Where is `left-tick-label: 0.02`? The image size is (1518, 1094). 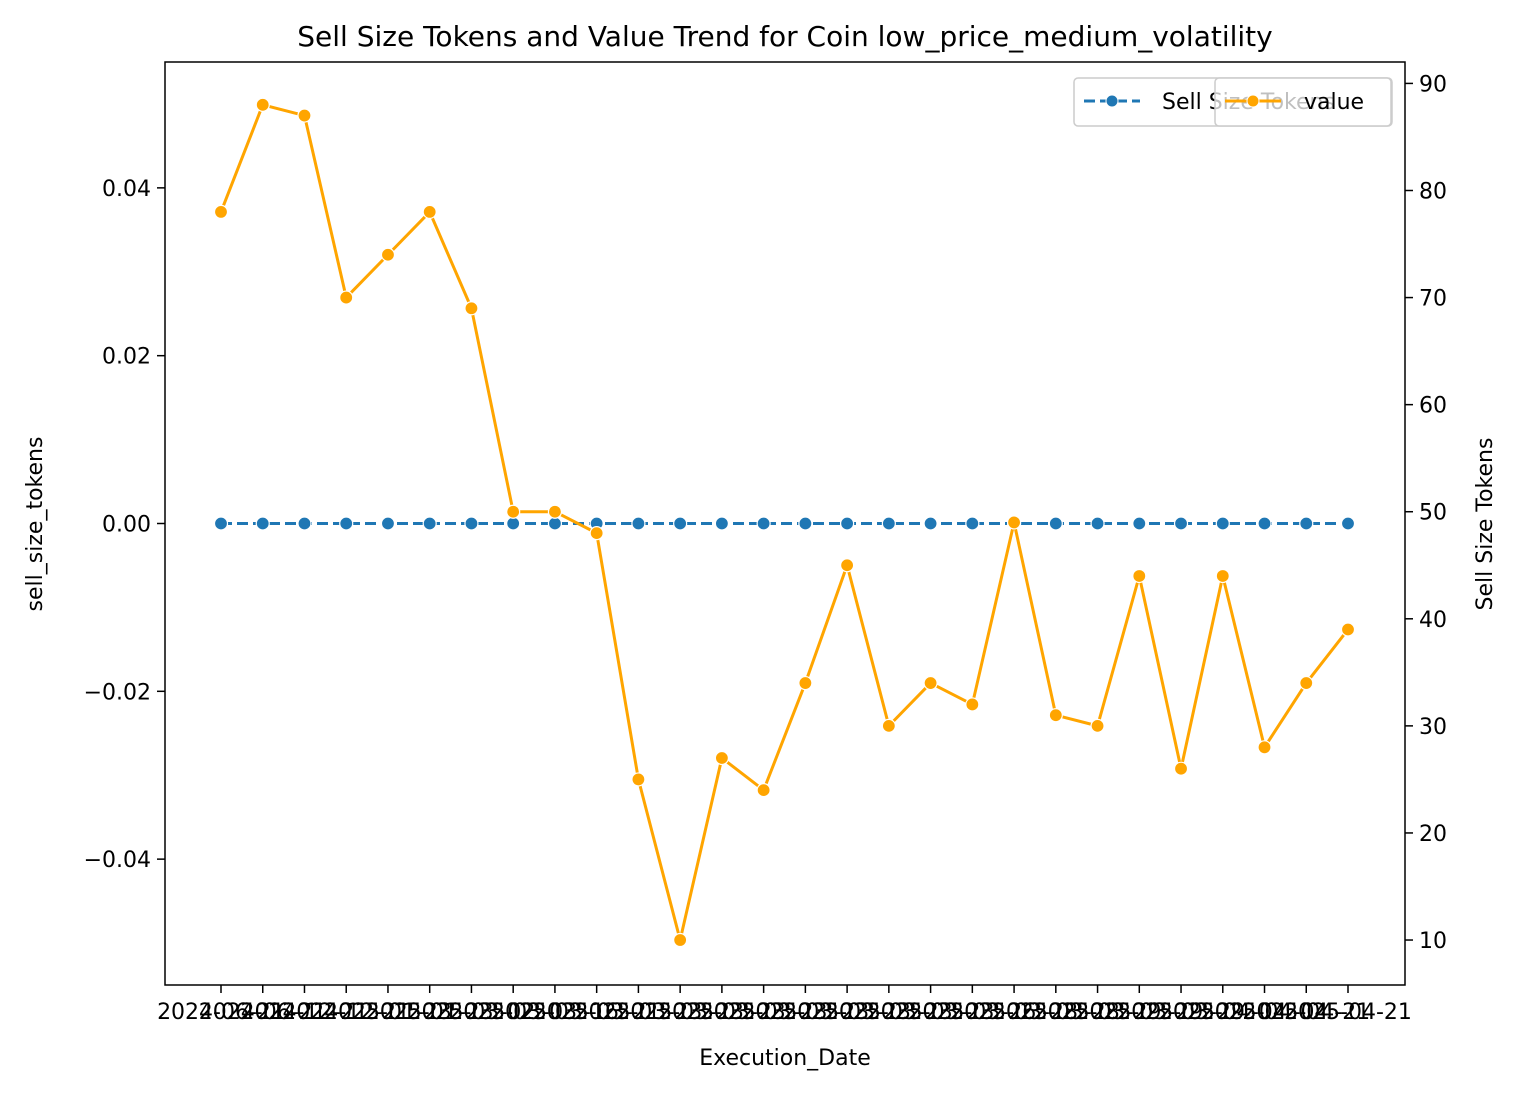 left-tick-label: 0.02 is located at coordinates (126, 357).